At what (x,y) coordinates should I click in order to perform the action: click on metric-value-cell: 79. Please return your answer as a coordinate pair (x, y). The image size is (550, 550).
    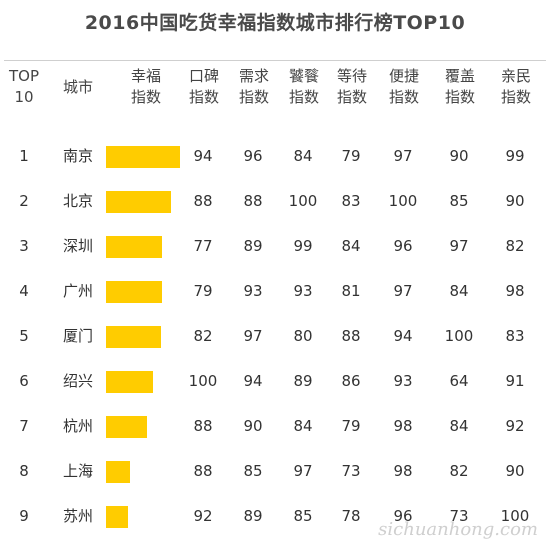
    Looking at the image, I should click on (351, 156).